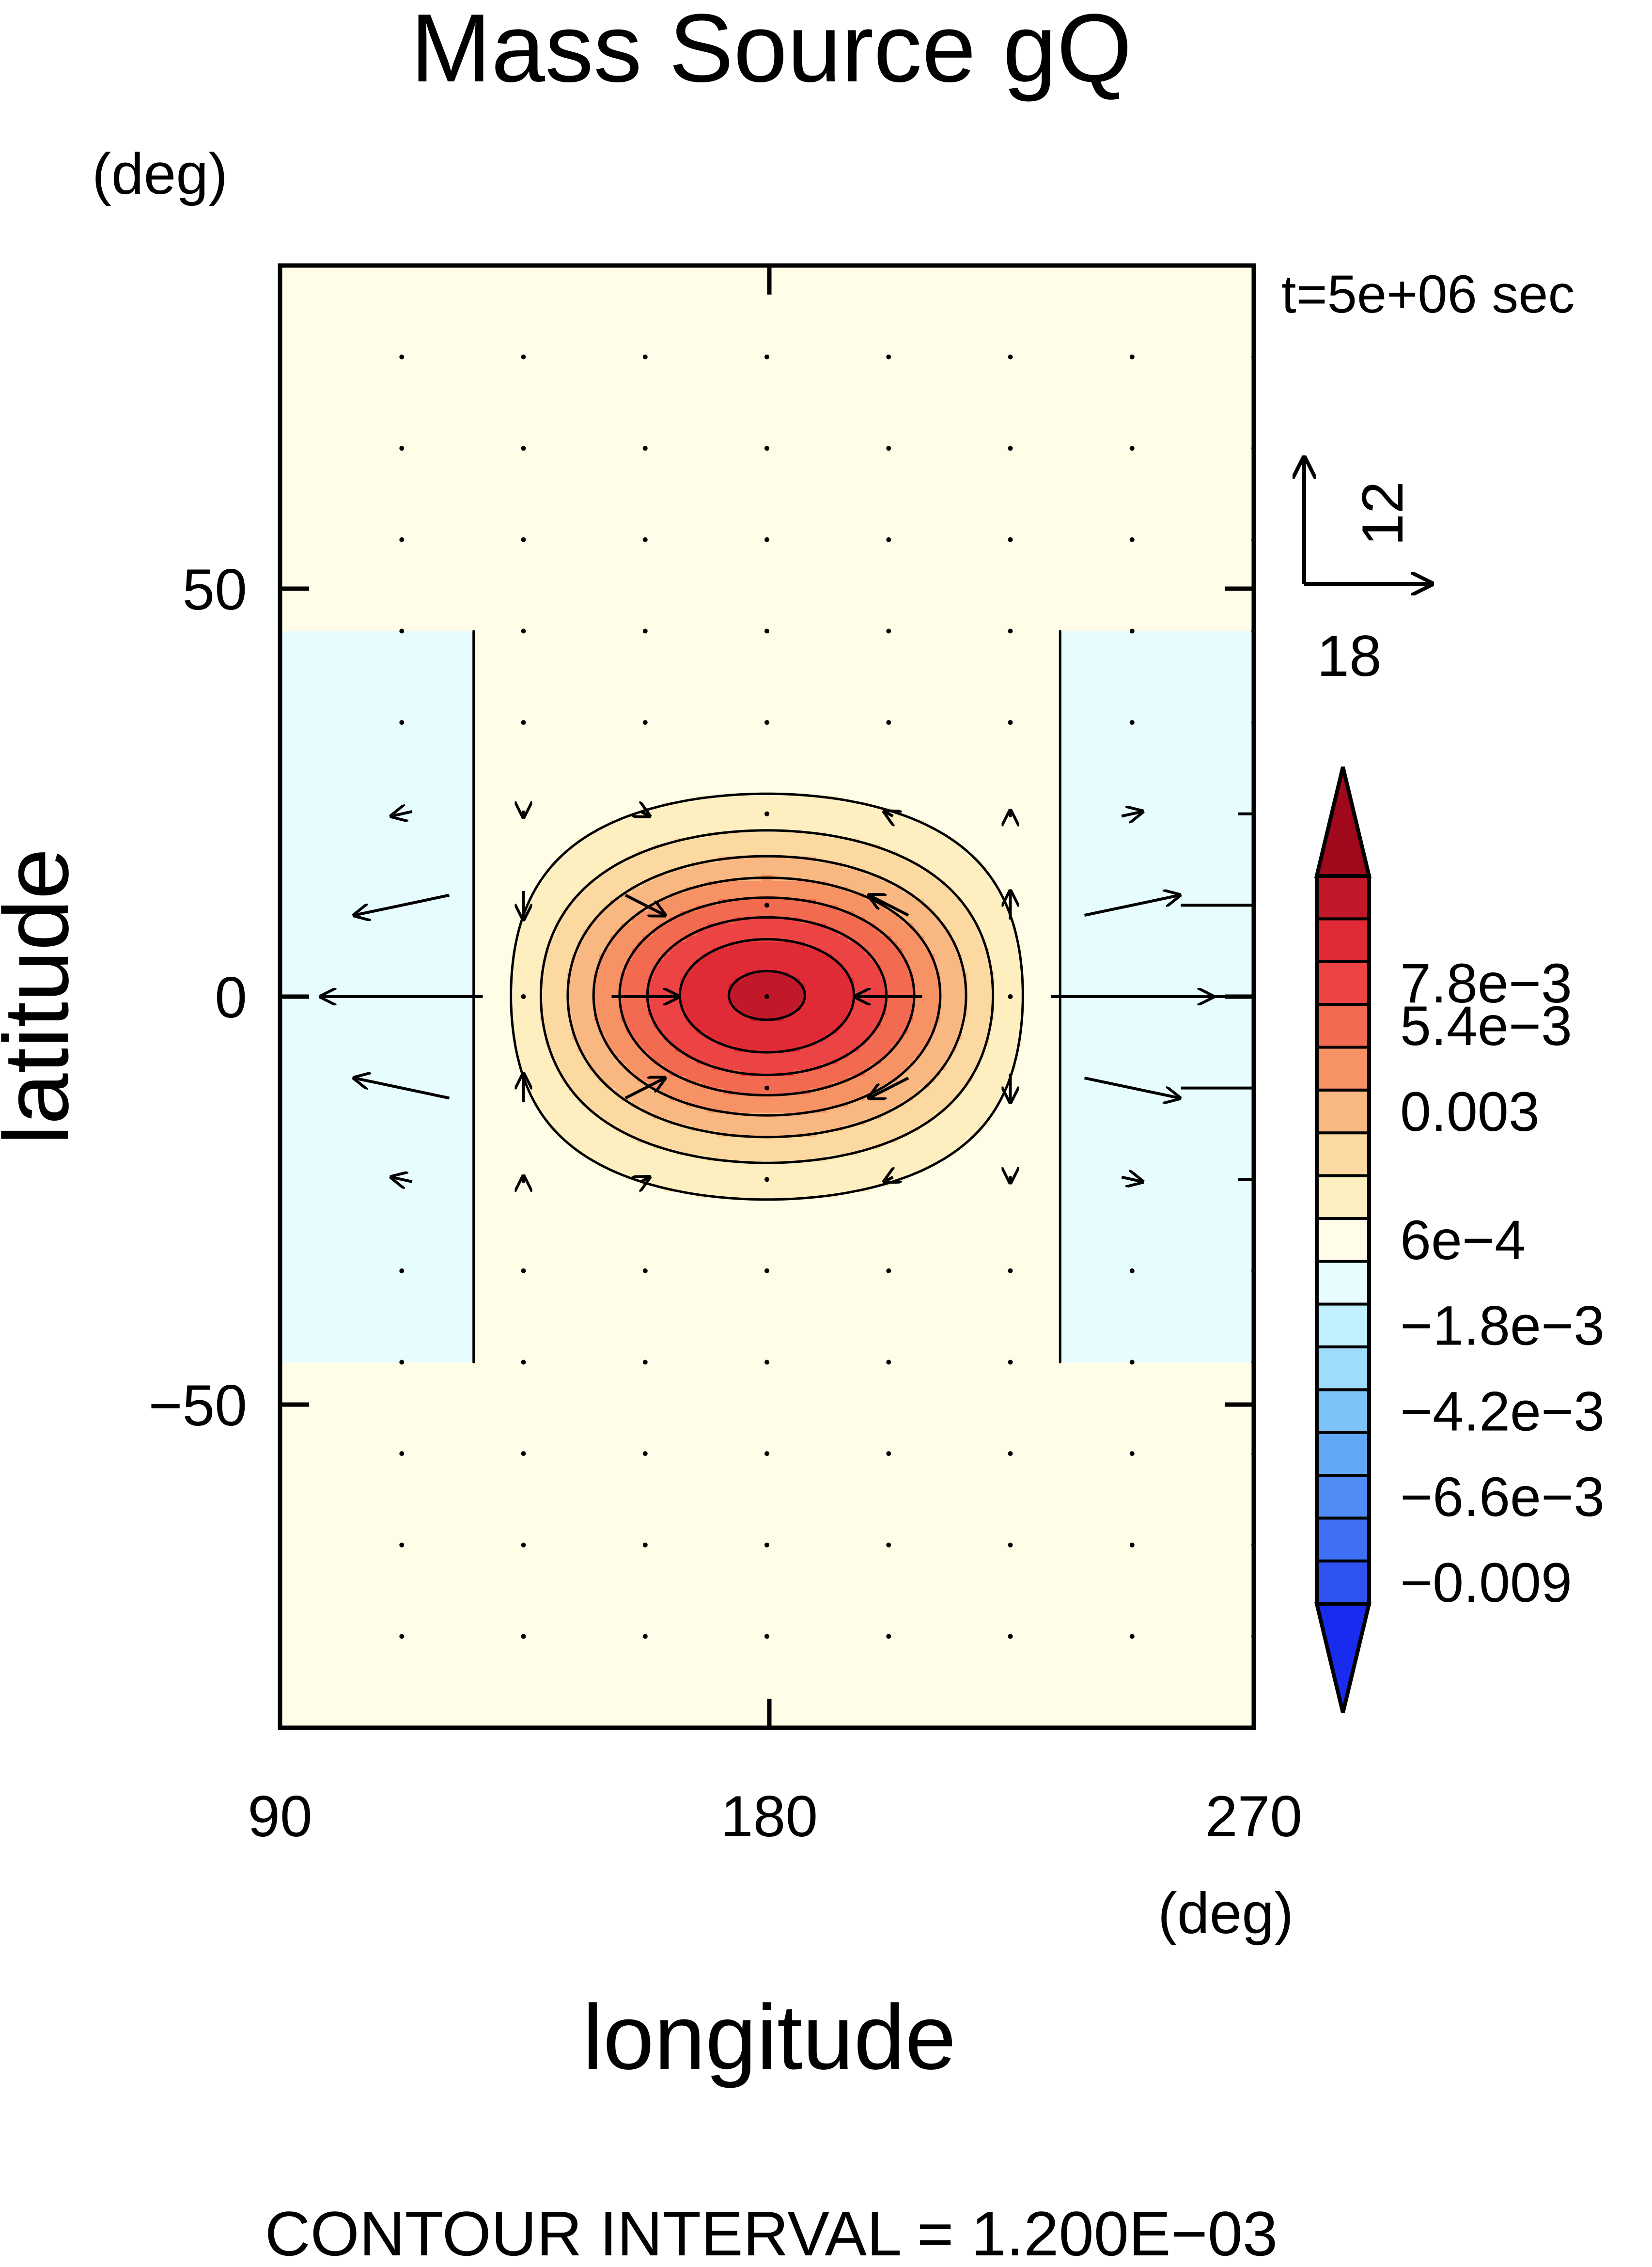  I want to click on colorbar-tick-label-7: 7.8e−3, so click(1486, 984).